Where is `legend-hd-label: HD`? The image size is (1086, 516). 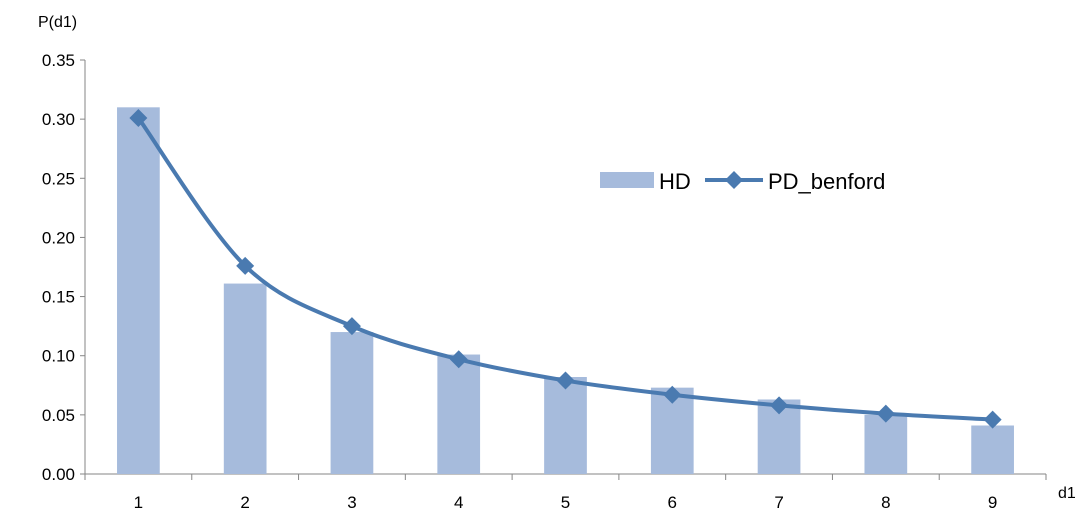 legend-hd-label: HD is located at coordinates (675, 181).